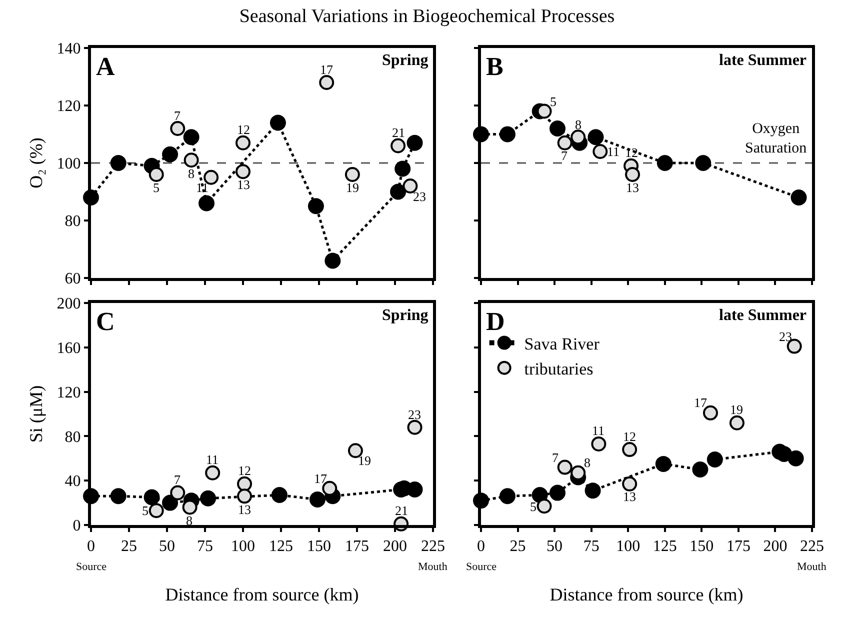  What do you see at coordinates (262, 594) in the screenshot?
I see `x-axis-title: Distance from source (km)` at bounding box center [262, 594].